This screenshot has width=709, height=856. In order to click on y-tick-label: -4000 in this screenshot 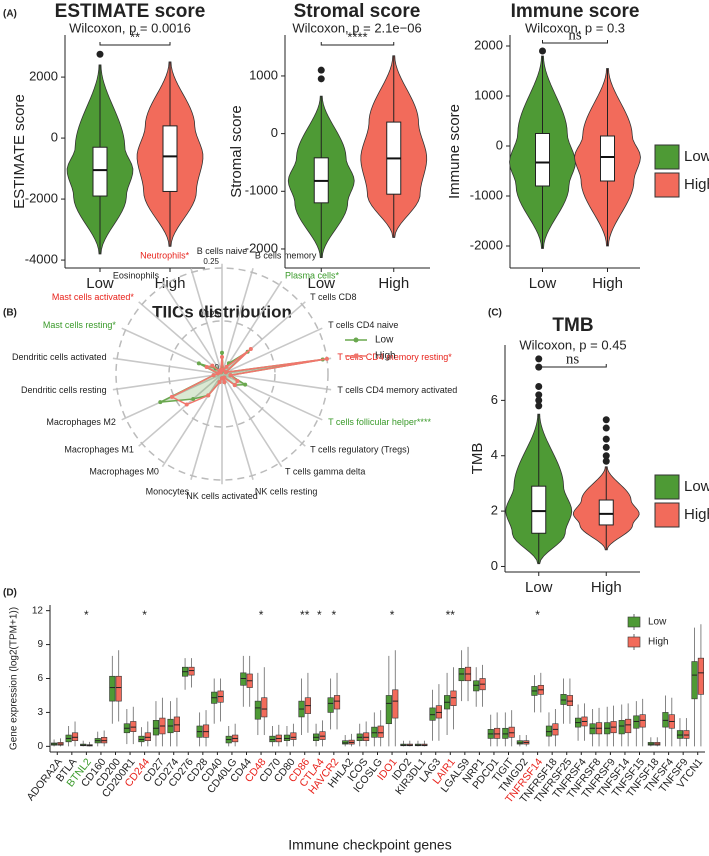, I will do `click(41, 259)`.